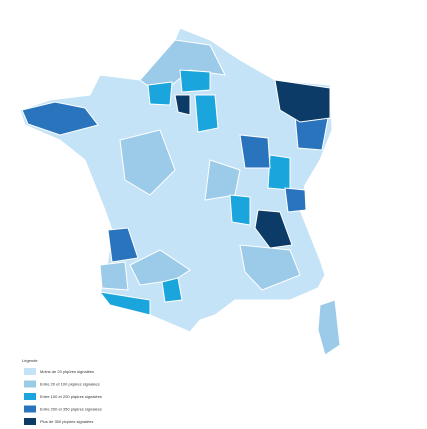  Describe the element at coordinates (71, 409) in the screenshot. I see `legend-label: Entre 200 et 350 piqûres signalées` at that location.